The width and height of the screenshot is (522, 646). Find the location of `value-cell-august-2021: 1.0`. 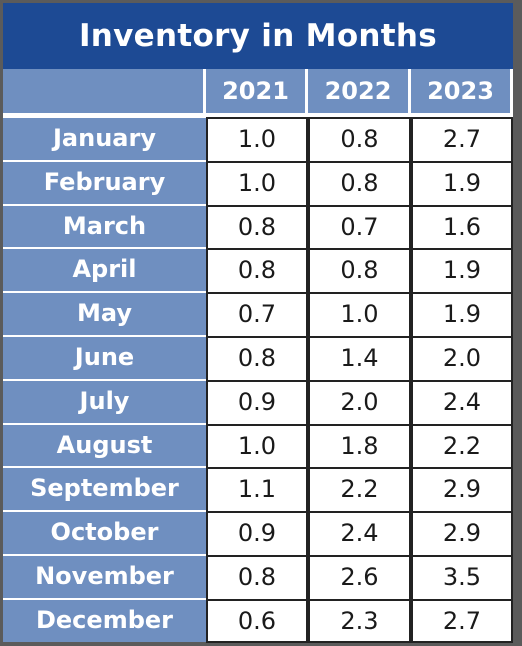

value-cell-august-2021: 1.0 is located at coordinates (257, 445).